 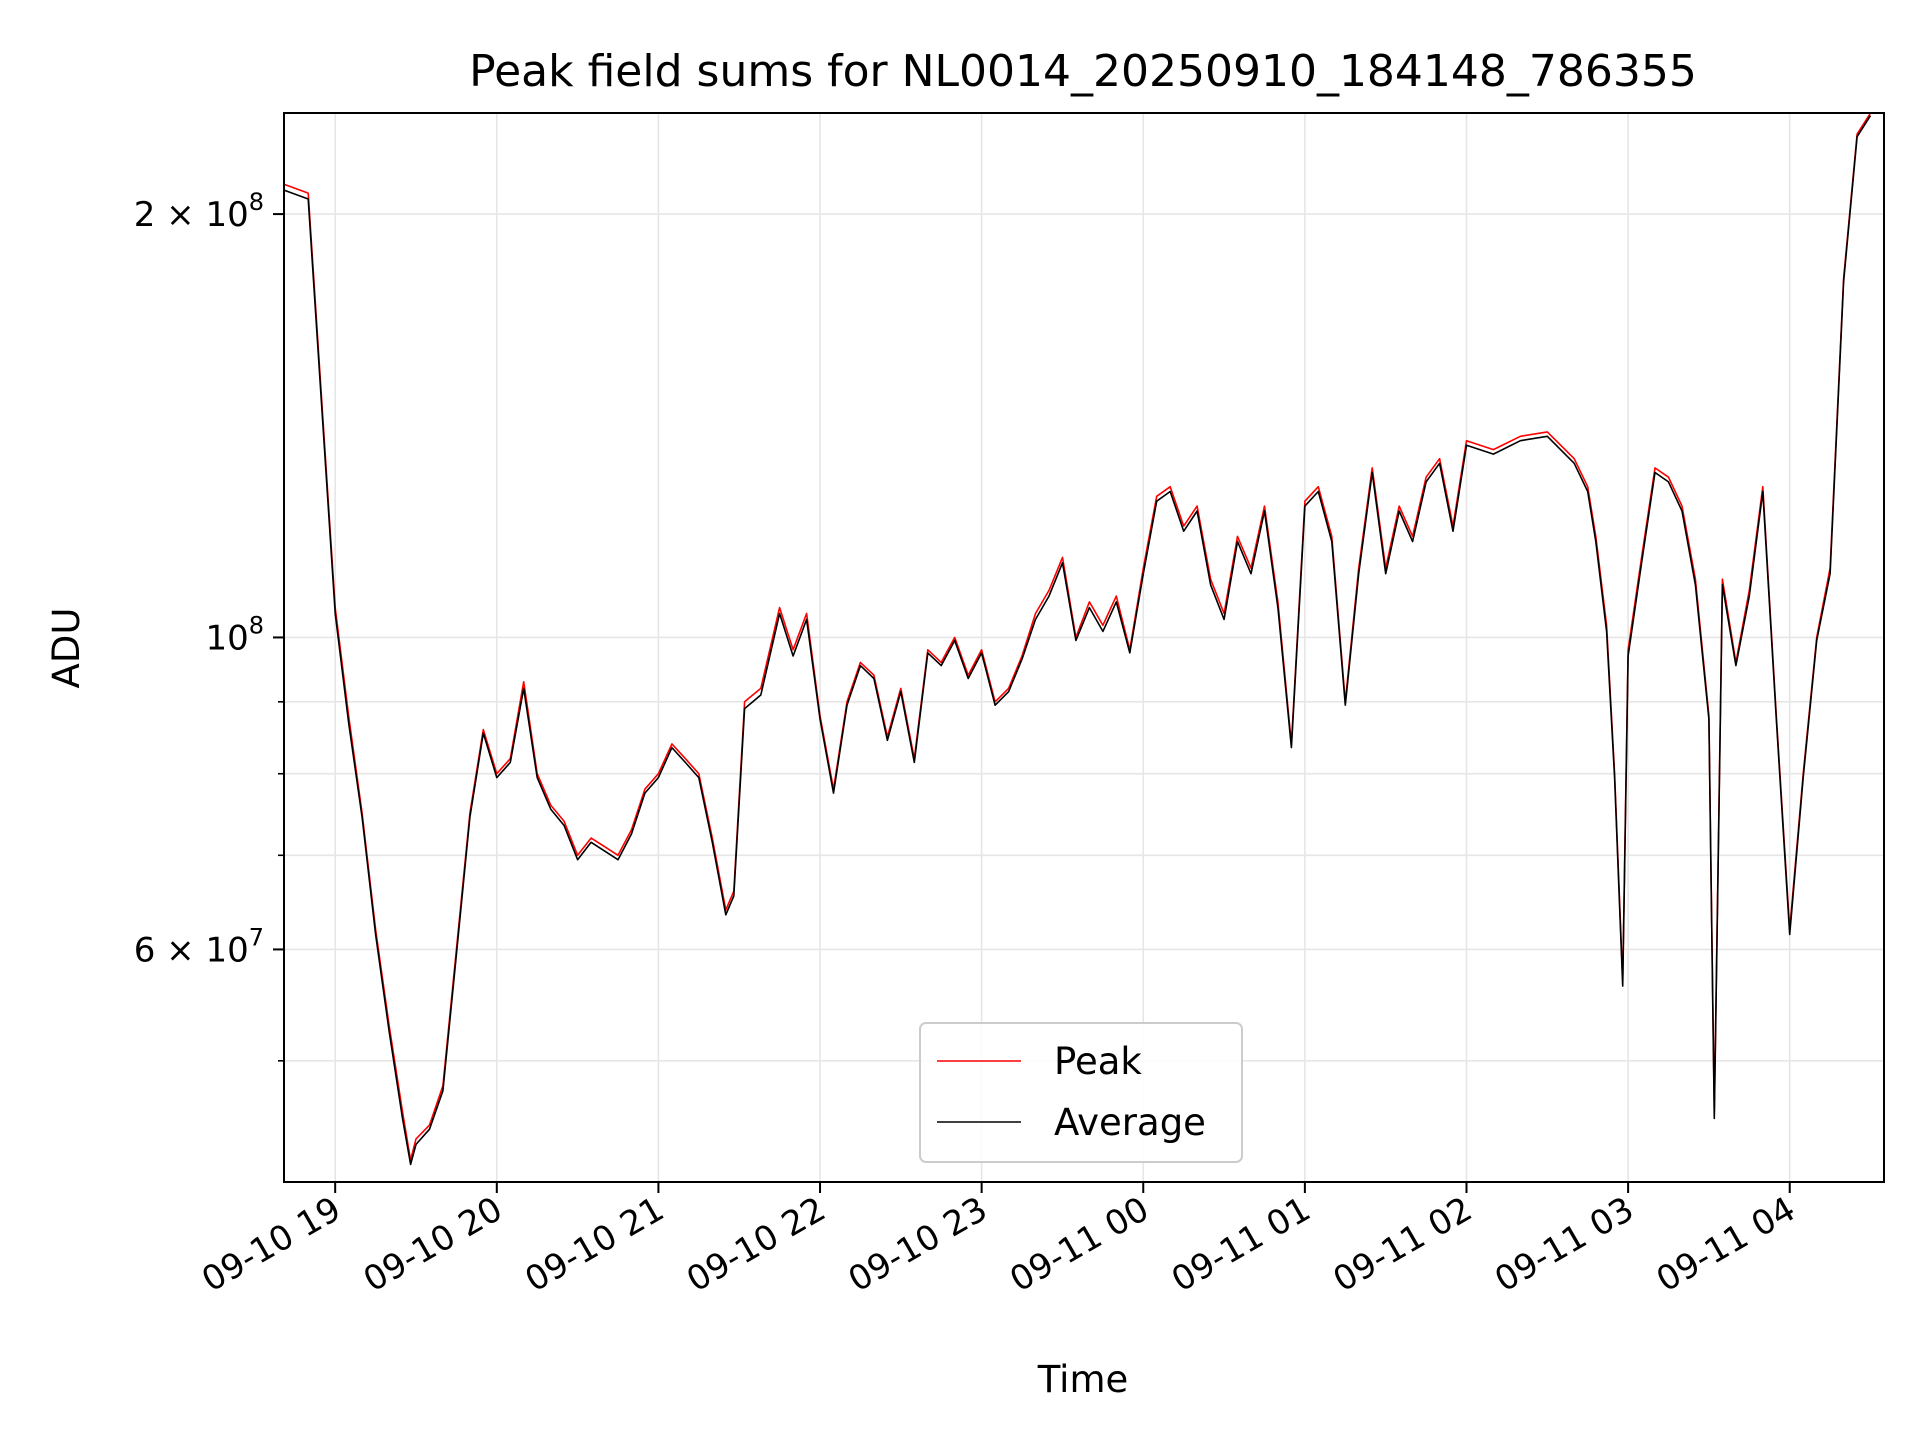 What do you see at coordinates (199, 211) in the screenshot?
I see `y-tick-label: 2 × 108` at bounding box center [199, 211].